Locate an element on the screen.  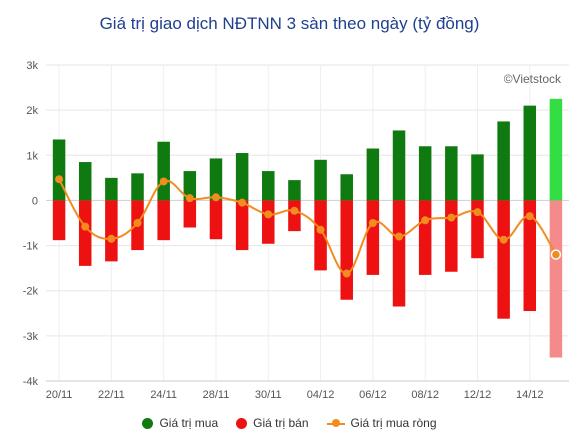
legend-net-swatch is located at coordinates (335, 423).